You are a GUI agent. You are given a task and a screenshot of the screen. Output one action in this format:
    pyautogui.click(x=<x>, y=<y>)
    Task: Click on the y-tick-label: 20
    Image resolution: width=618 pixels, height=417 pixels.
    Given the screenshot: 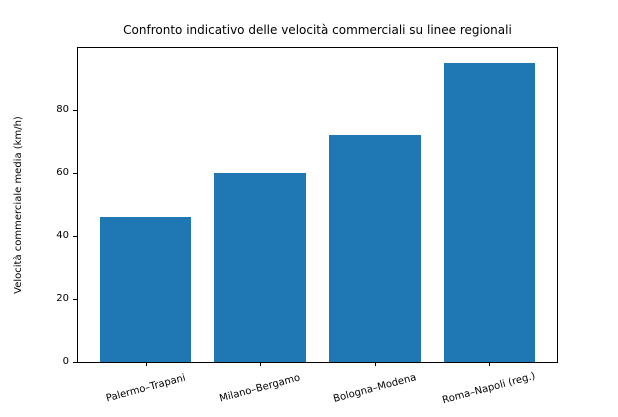 What is the action you would take?
    pyautogui.click(x=62, y=299)
    